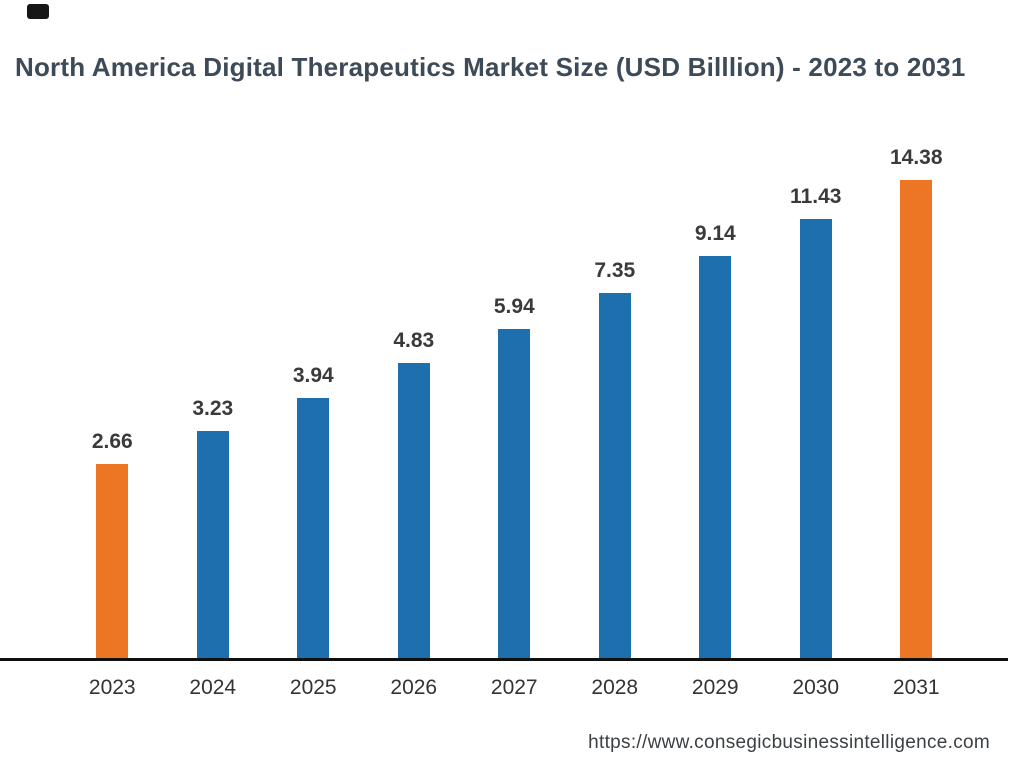  Describe the element at coordinates (213, 408) in the screenshot. I see `bar-value-label-2024: 3.23` at that location.